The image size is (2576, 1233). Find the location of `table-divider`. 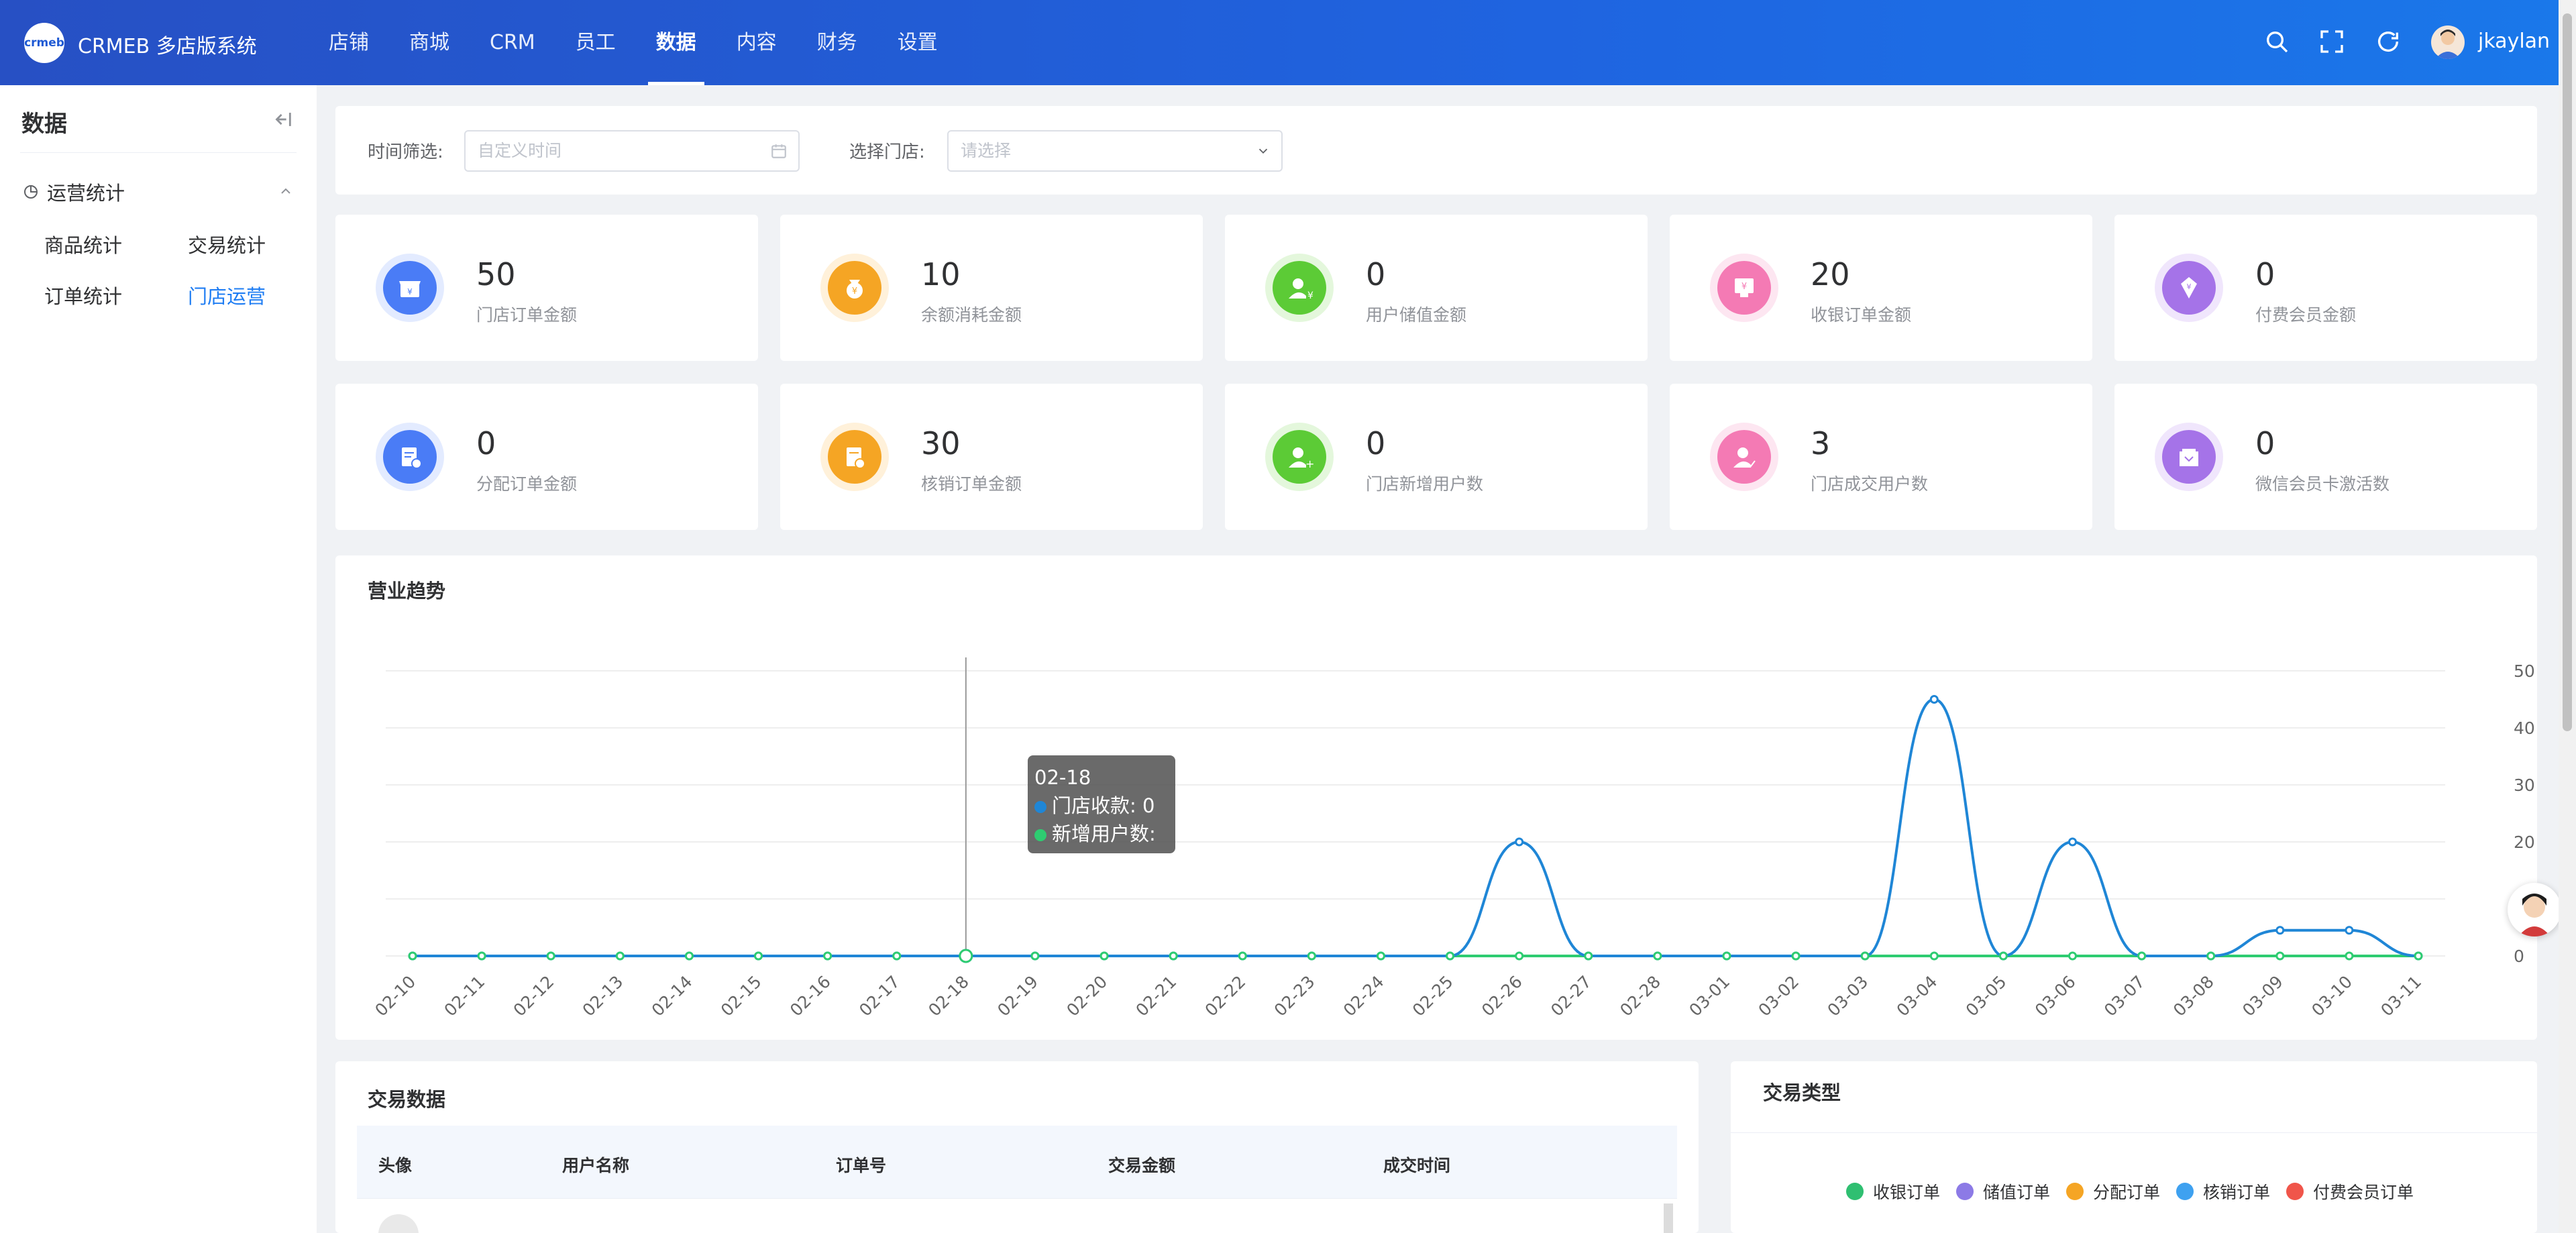

table-divider is located at coordinates (1017, 1198).